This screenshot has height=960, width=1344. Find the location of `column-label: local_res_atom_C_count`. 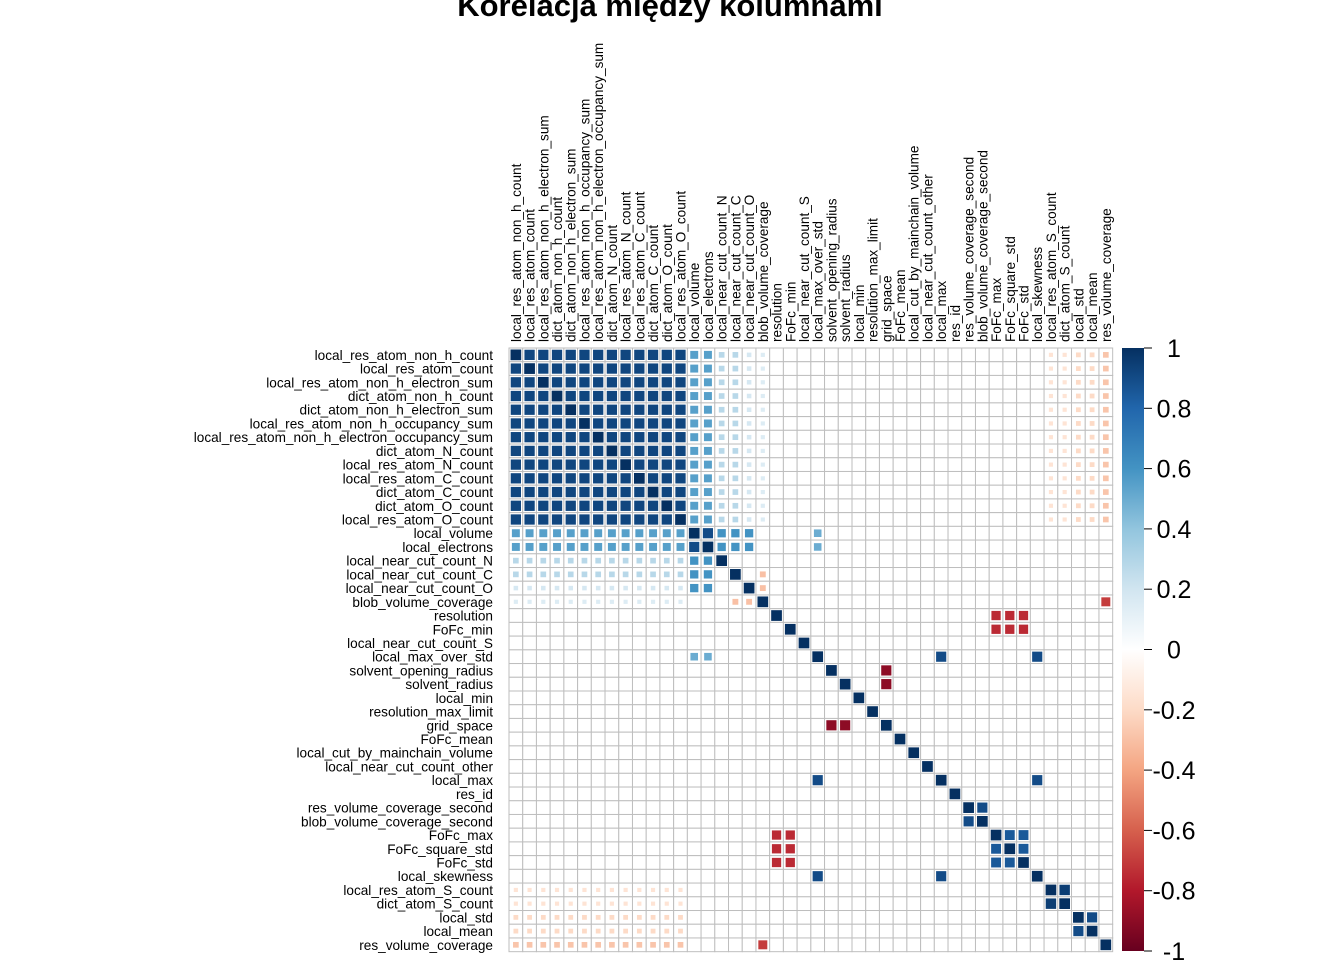

column-label: local_res_atom_C_count is located at coordinates (639, 266).